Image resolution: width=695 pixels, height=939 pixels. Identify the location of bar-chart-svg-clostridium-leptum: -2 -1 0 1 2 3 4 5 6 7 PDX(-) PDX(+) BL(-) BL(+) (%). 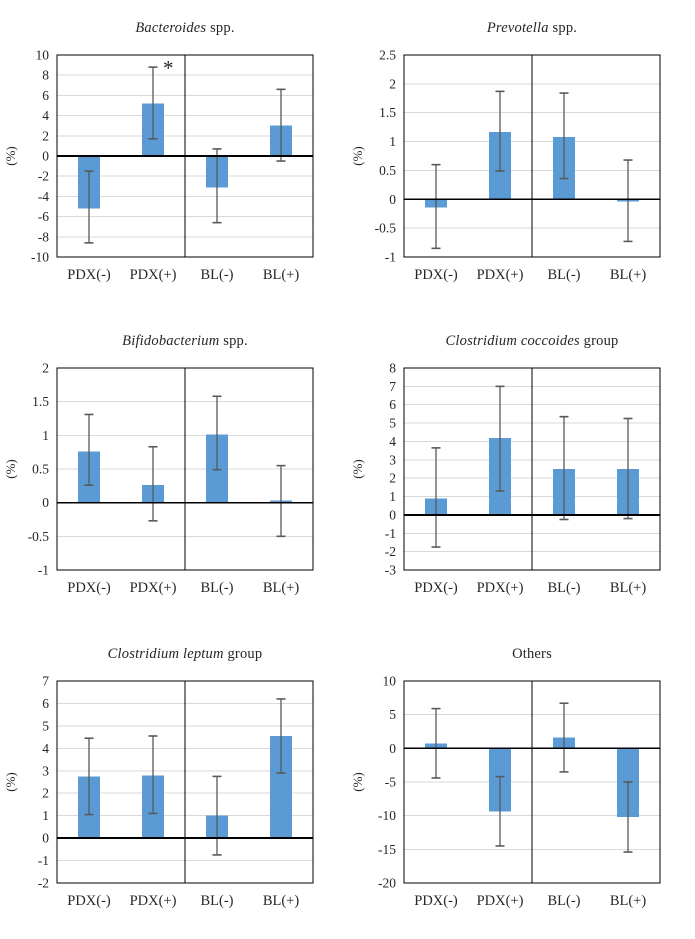
(158, 791).